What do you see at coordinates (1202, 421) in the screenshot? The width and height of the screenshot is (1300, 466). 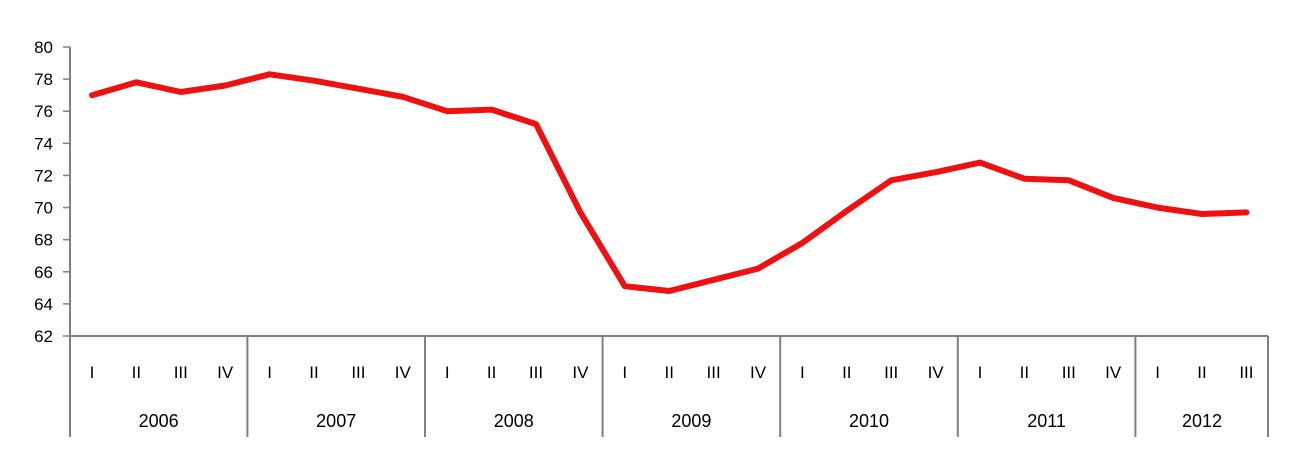 I see `x-year-label: 2012` at bounding box center [1202, 421].